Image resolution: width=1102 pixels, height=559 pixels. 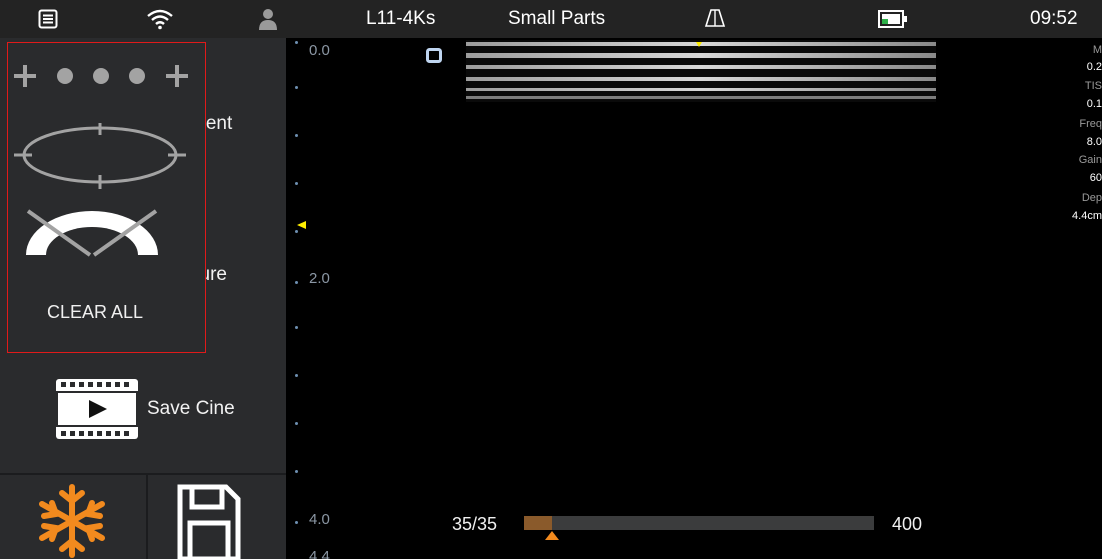 What do you see at coordinates (1097, 50) in the screenshot?
I see `param-label-m: M` at bounding box center [1097, 50].